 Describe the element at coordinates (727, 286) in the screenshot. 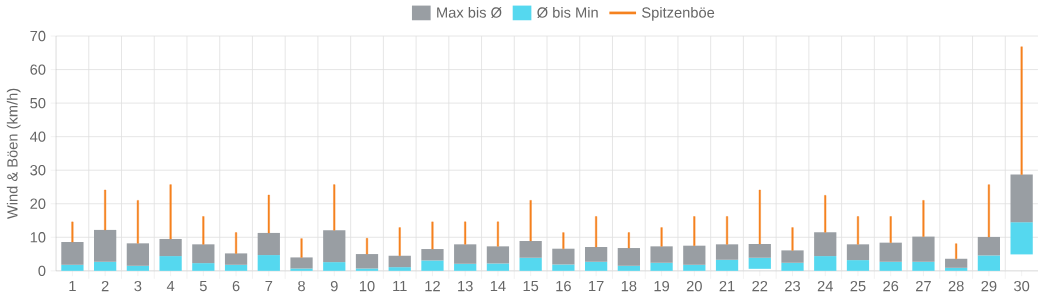

I see `x-tick-label: 21` at that location.